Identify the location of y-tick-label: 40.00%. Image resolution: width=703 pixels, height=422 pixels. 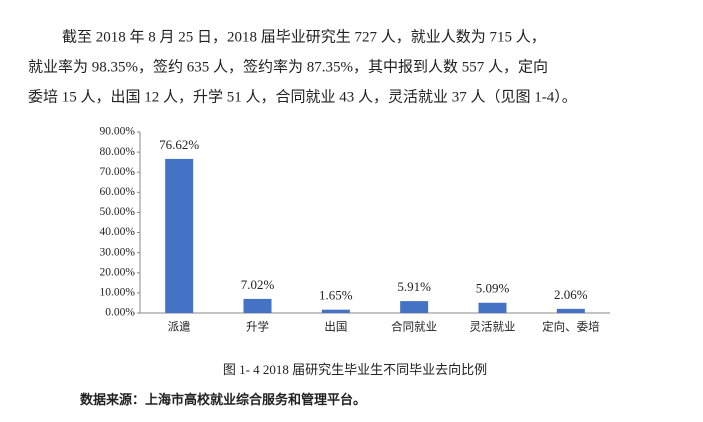
(118, 232).